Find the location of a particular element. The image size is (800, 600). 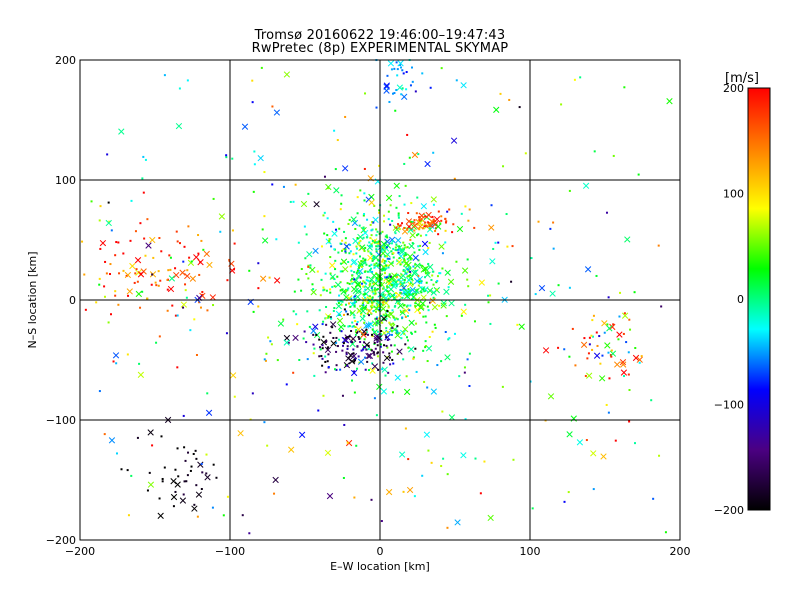

x-tick-label: 100 is located at coordinates (530, 551).